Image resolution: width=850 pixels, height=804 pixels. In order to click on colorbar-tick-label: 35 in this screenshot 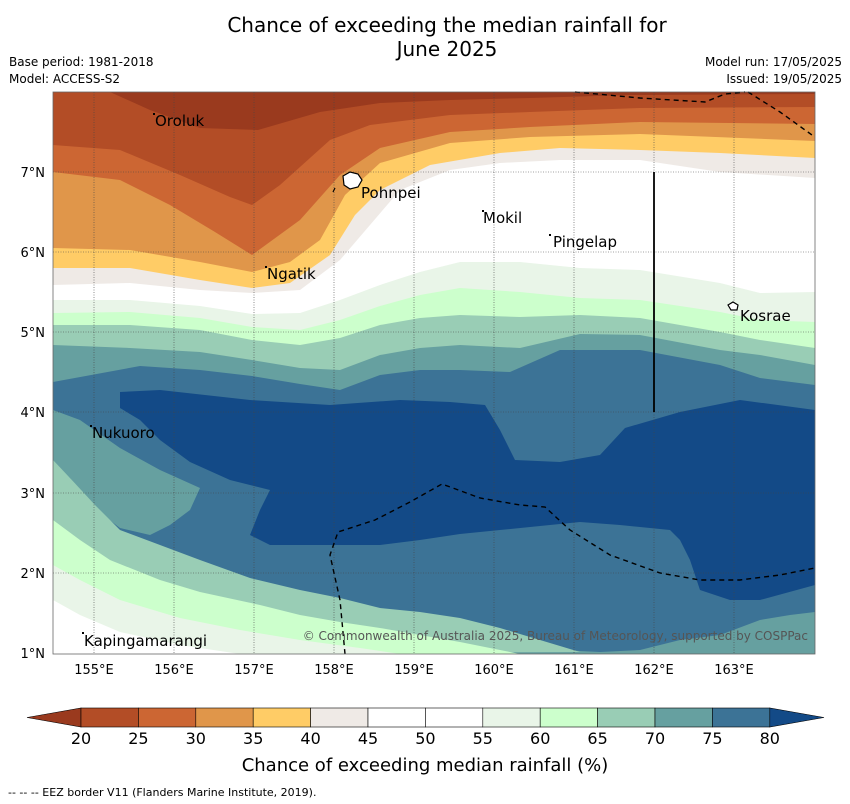, I will do `click(253, 738)`.